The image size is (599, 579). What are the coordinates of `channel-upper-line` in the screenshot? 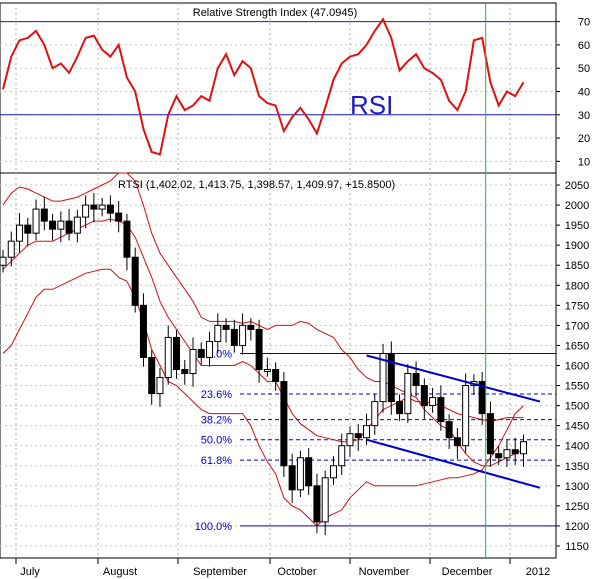 It's located at (453, 378).